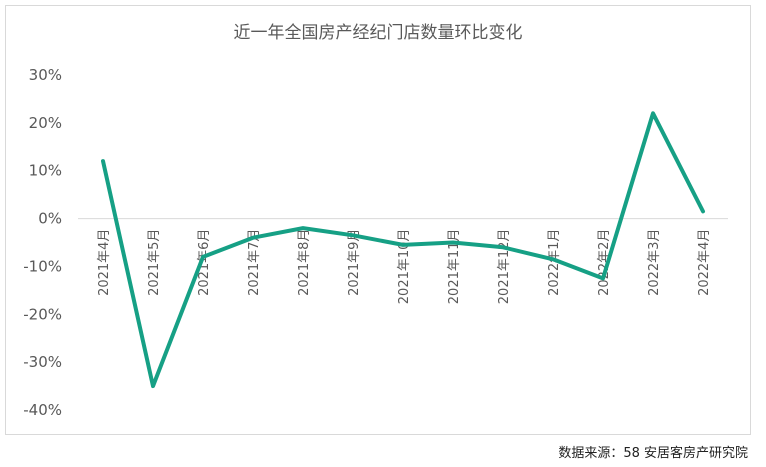 The width and height of the screenshot is (766, 467). What do you see at coordinates (45, 123) in the screenshot?
I see `y-tick-label: 20%` at bounding box center [45, 123].